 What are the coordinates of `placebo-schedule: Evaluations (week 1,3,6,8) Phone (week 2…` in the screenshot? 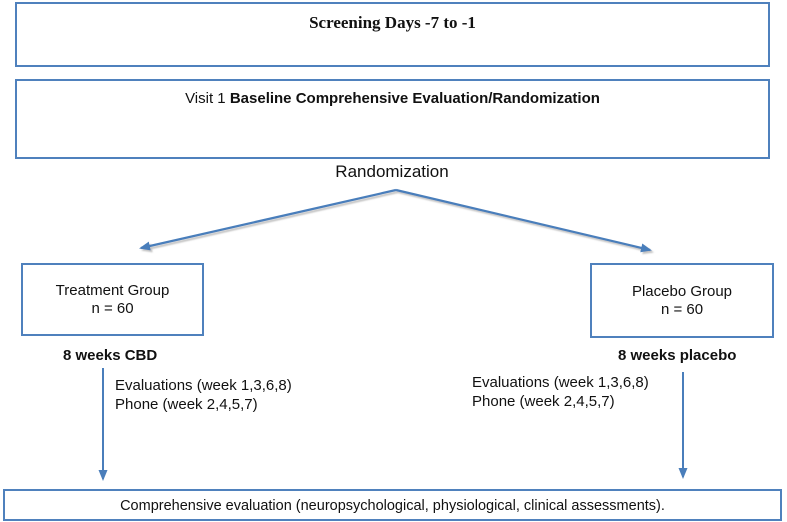 It's located at (560, 392).